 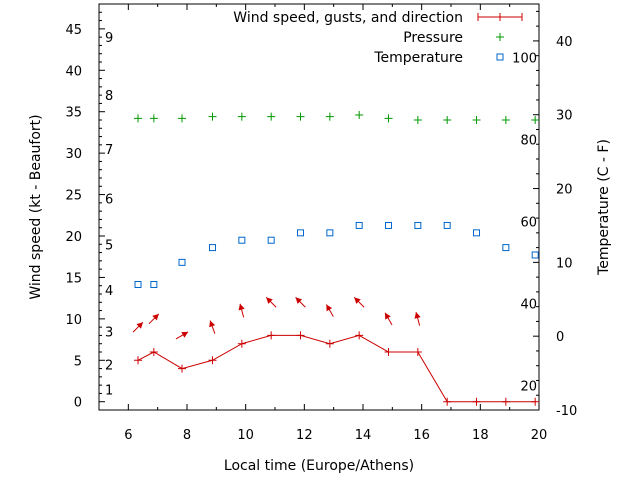 I want to click on legend-wind-label: Wind speed, gusts, and direction, so click(x=348, y=18).